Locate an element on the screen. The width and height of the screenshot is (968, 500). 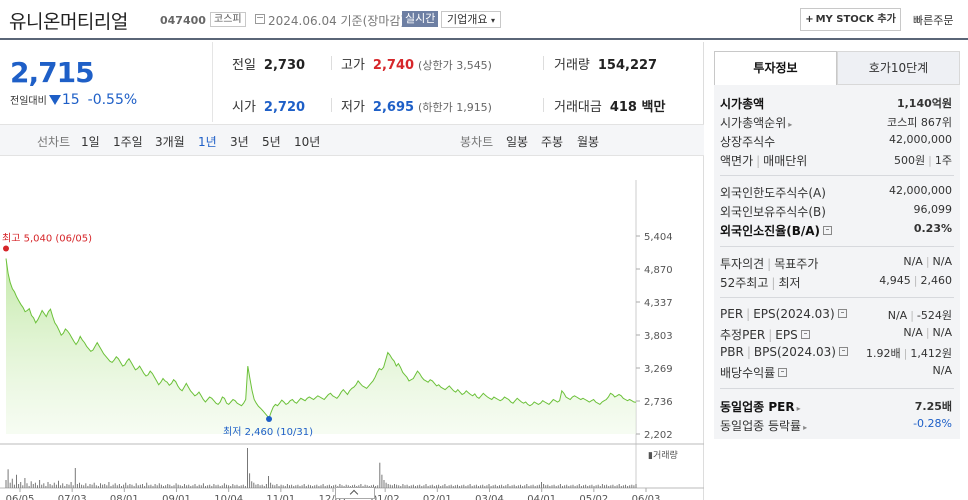
tab-daily: 일봉 is located at coordinates (517, 142).